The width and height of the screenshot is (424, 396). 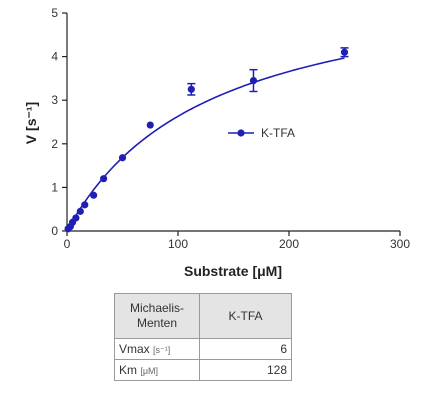 I want to click on y-tick-label-4: 4, so click(x=54, y=57).